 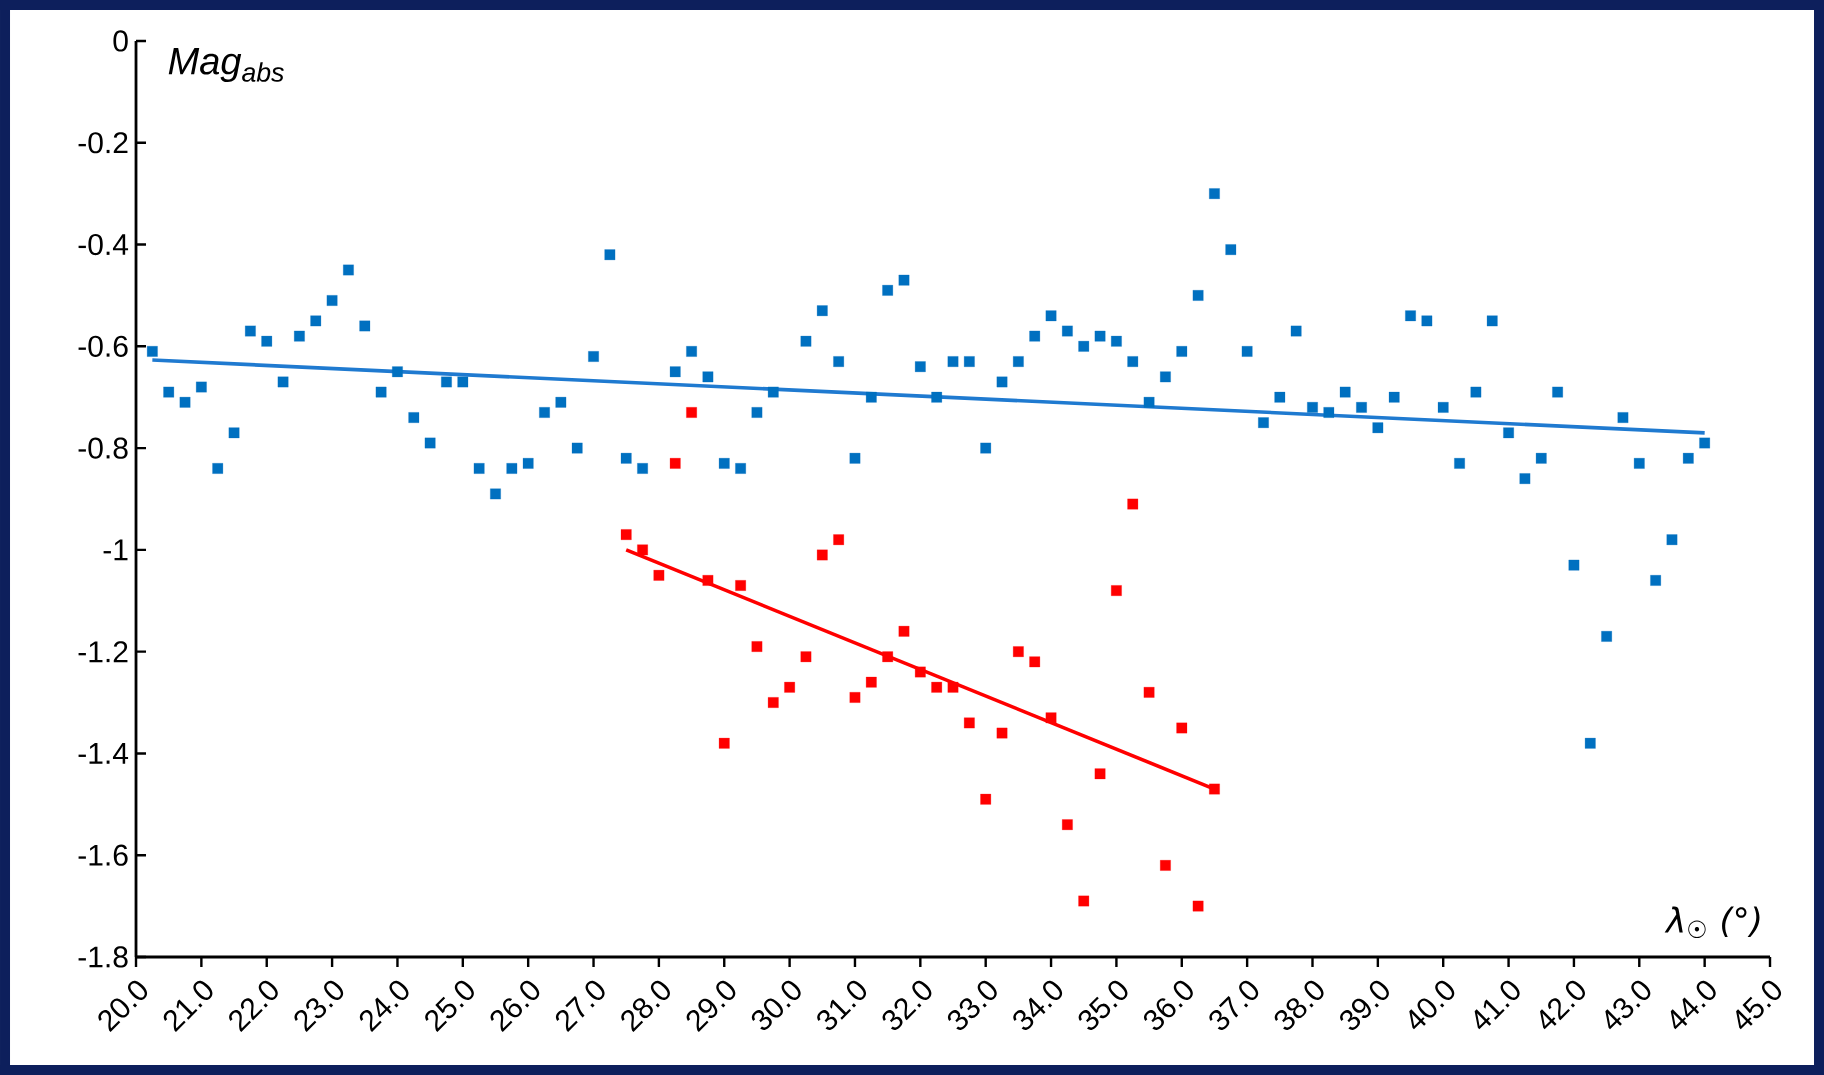 I want to click on y-tick-label: -1.4, so click(x=103, y=753).